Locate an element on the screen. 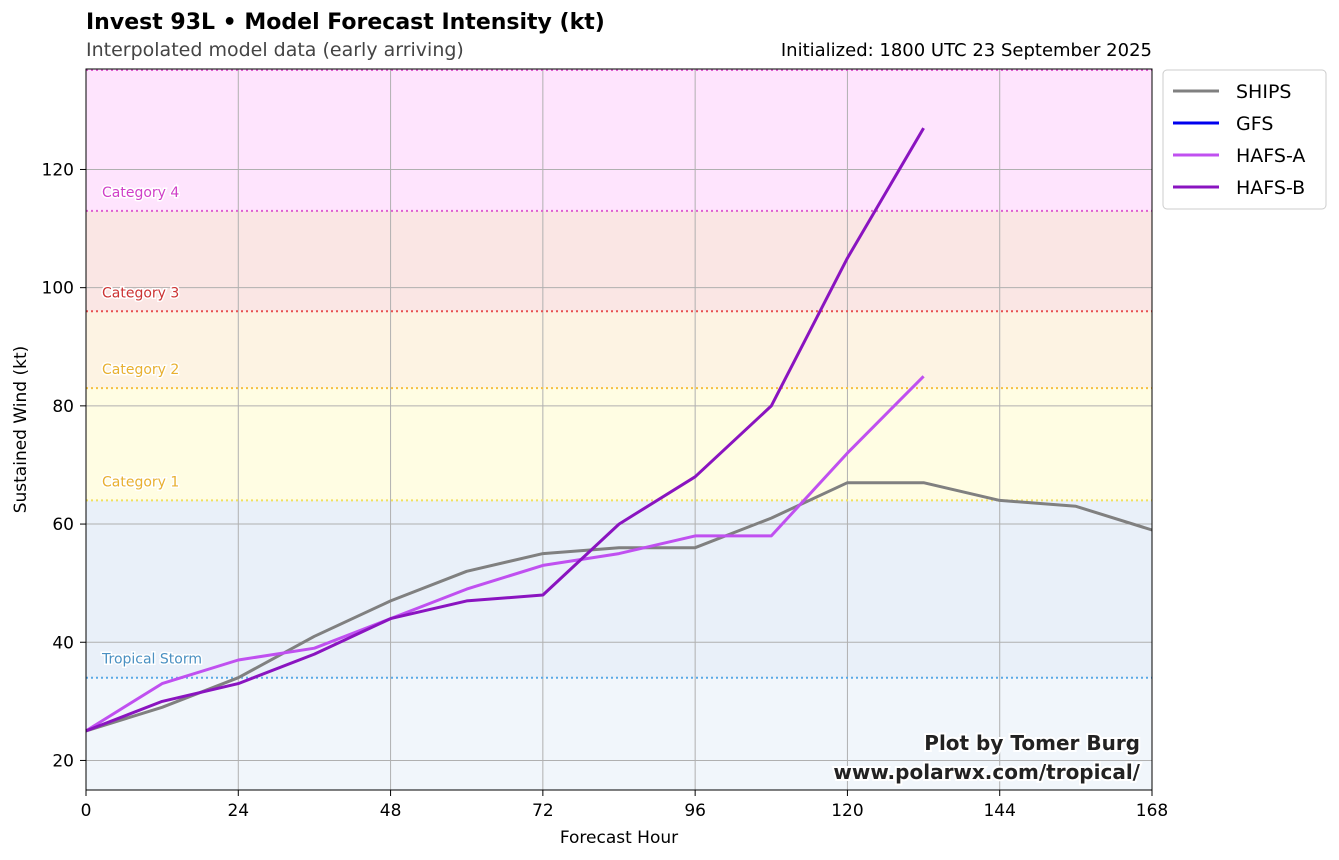  y-tick-label: 20 is located at coordinates (63, 761).